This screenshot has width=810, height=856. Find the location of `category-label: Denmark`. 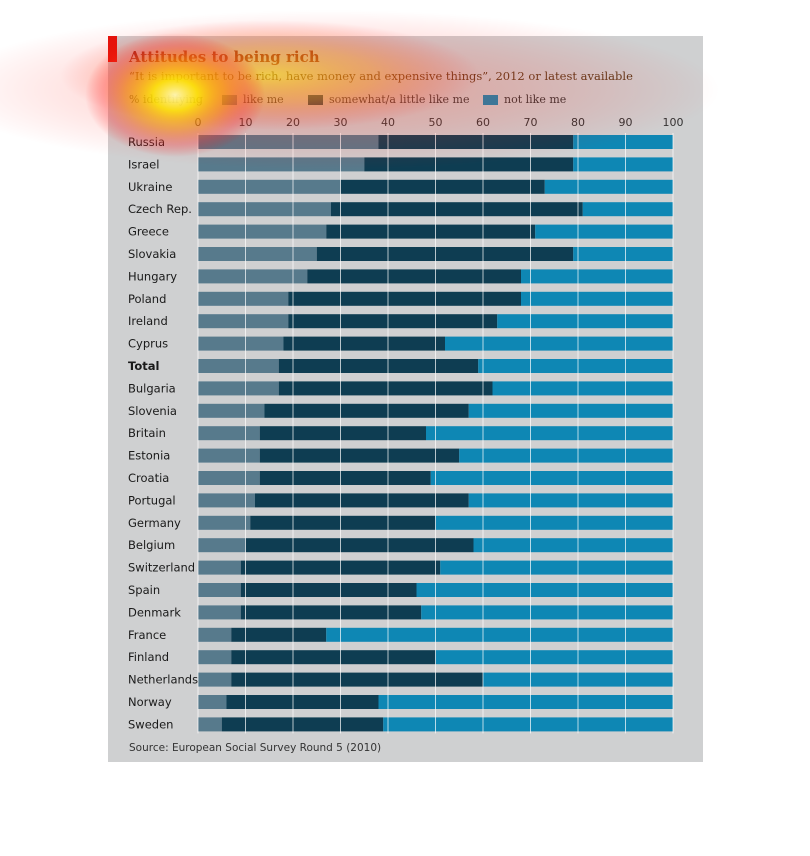

category-label: Denmark is located at coordinates (154, 612).